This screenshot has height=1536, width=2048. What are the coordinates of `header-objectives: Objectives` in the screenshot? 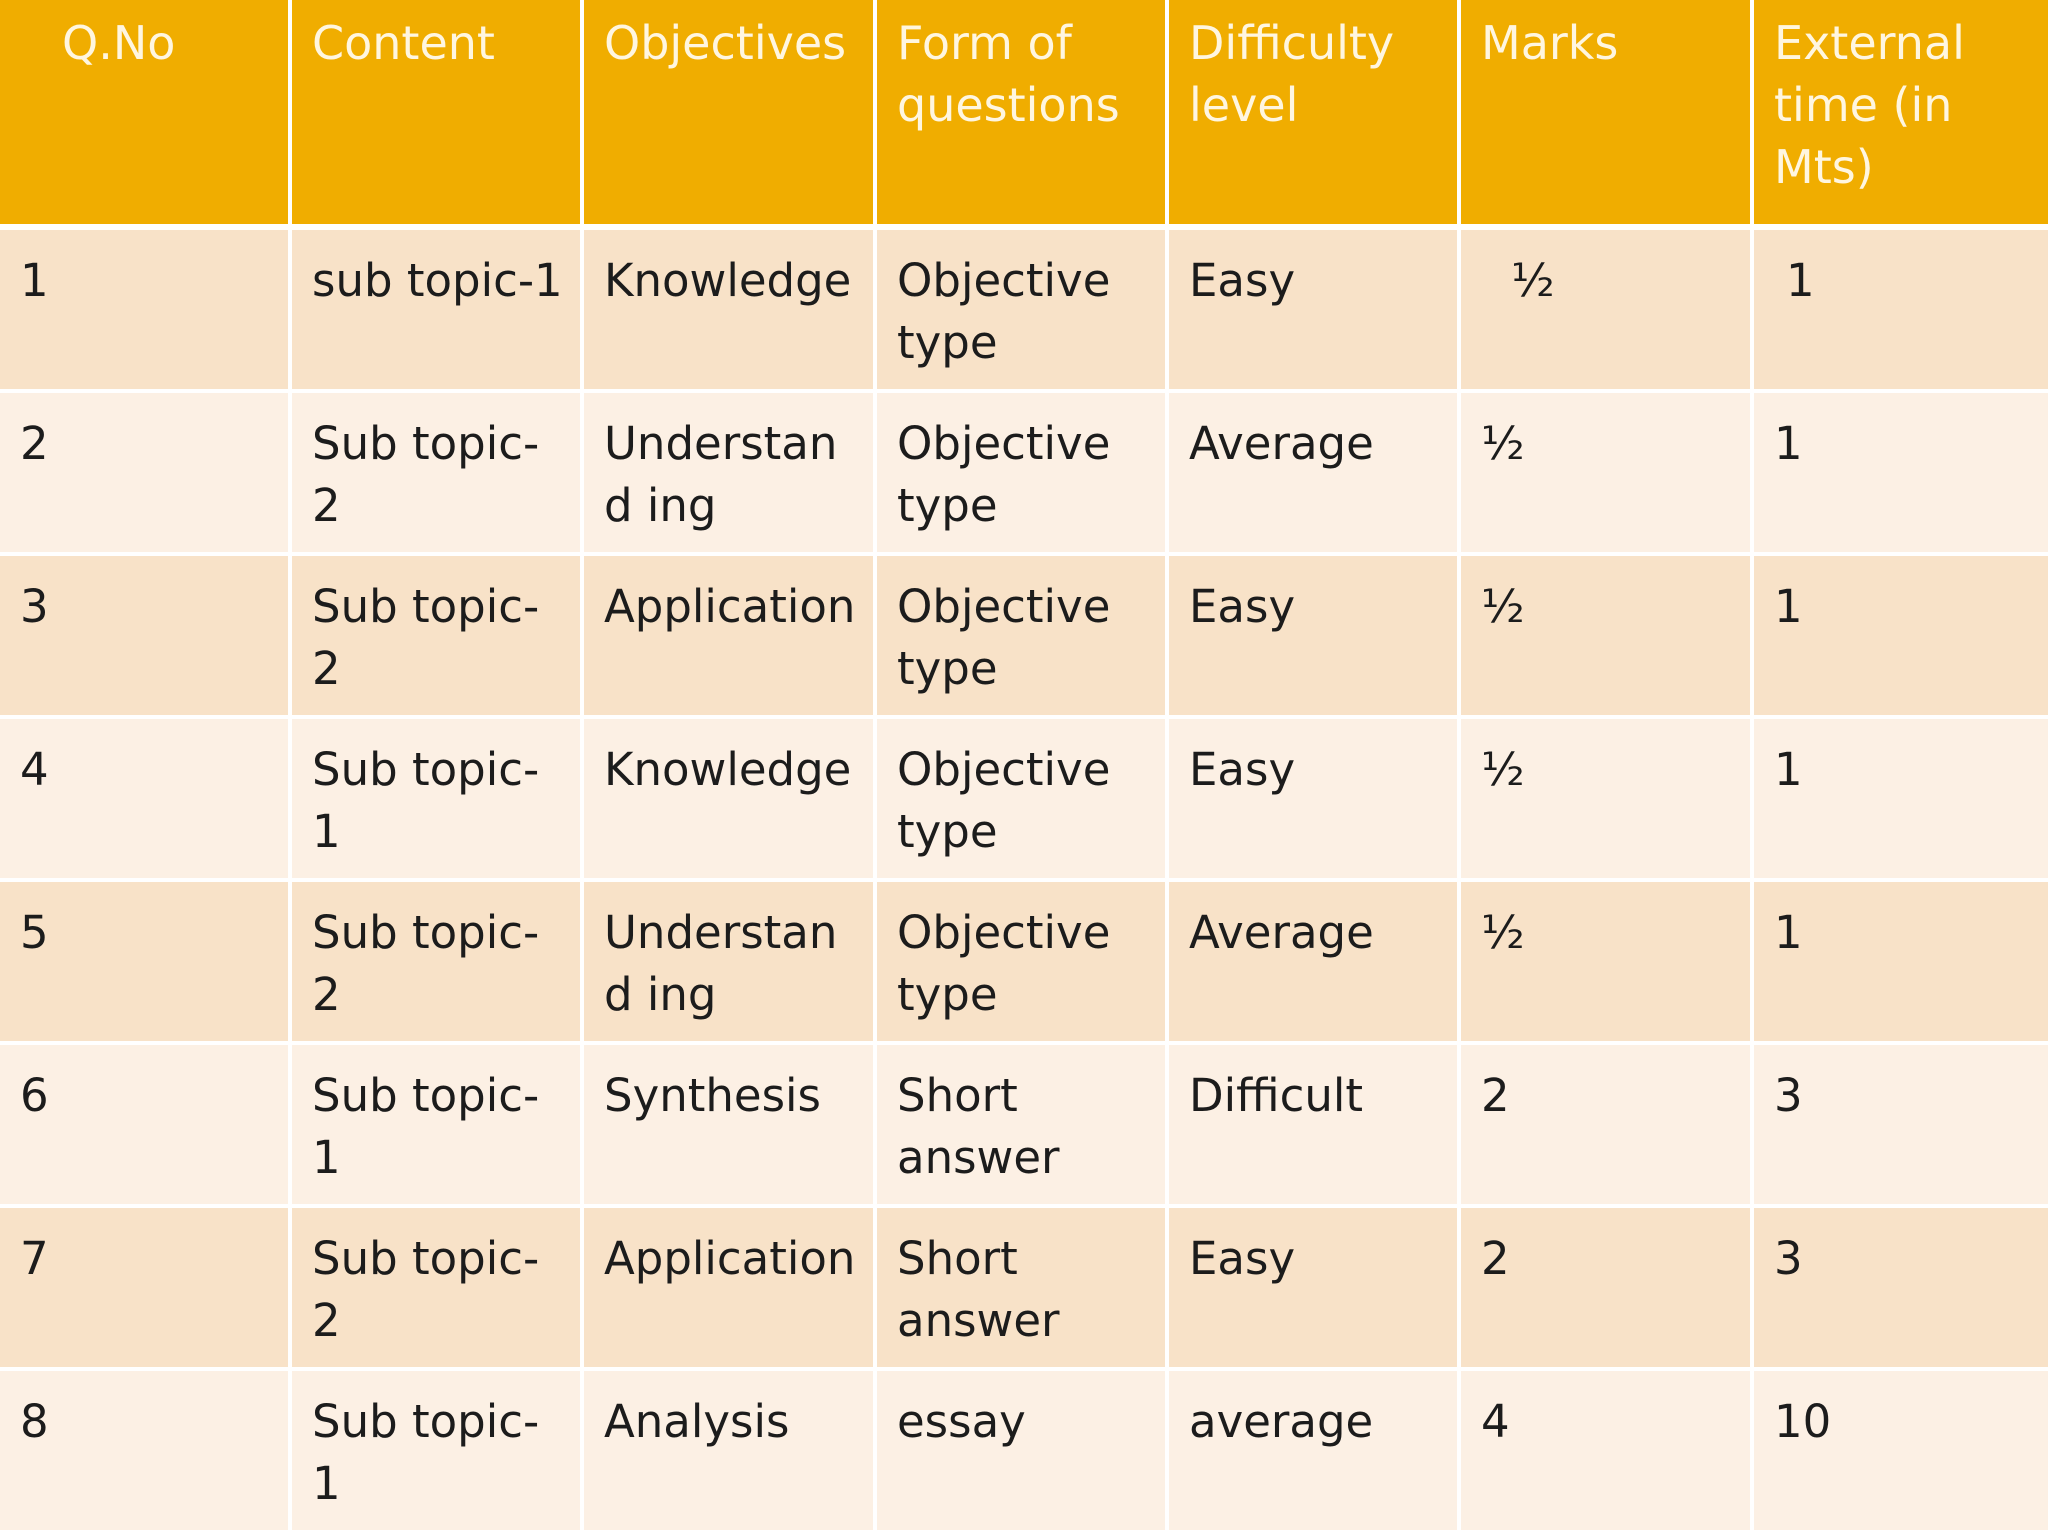 It's located at (730, 115).